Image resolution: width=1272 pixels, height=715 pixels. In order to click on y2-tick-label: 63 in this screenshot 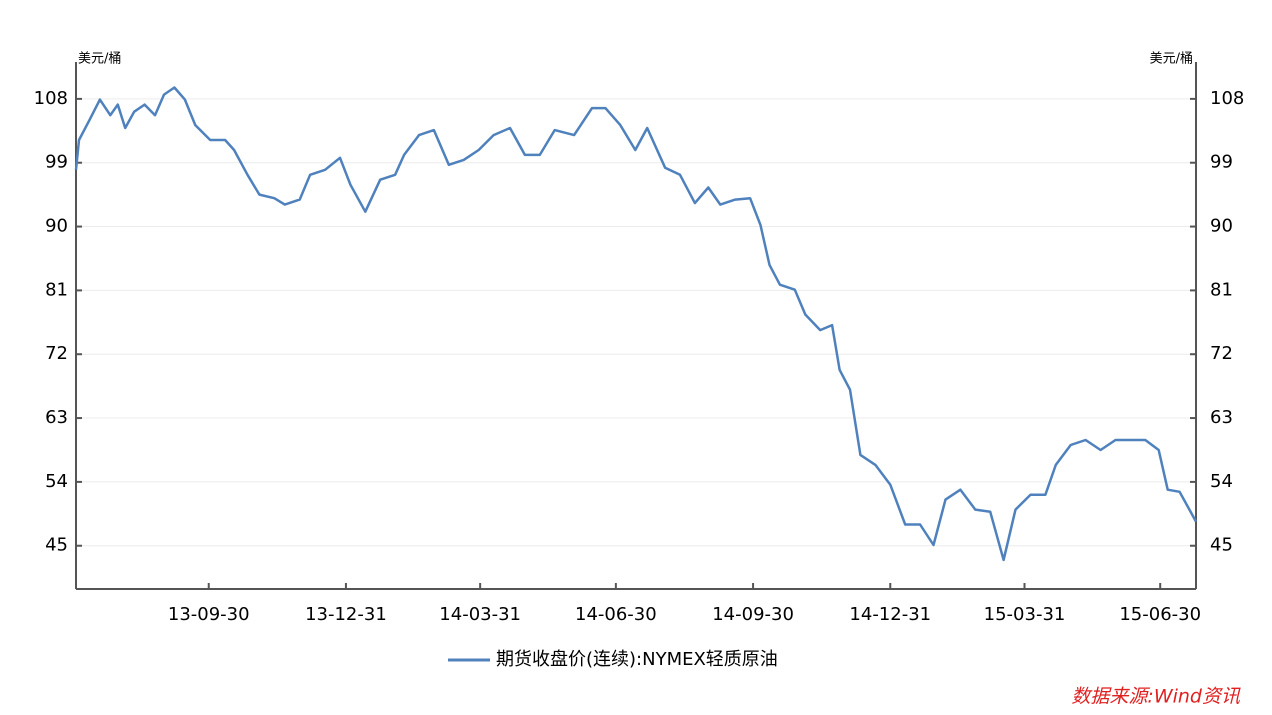, I will do `click(1221, 417)`.